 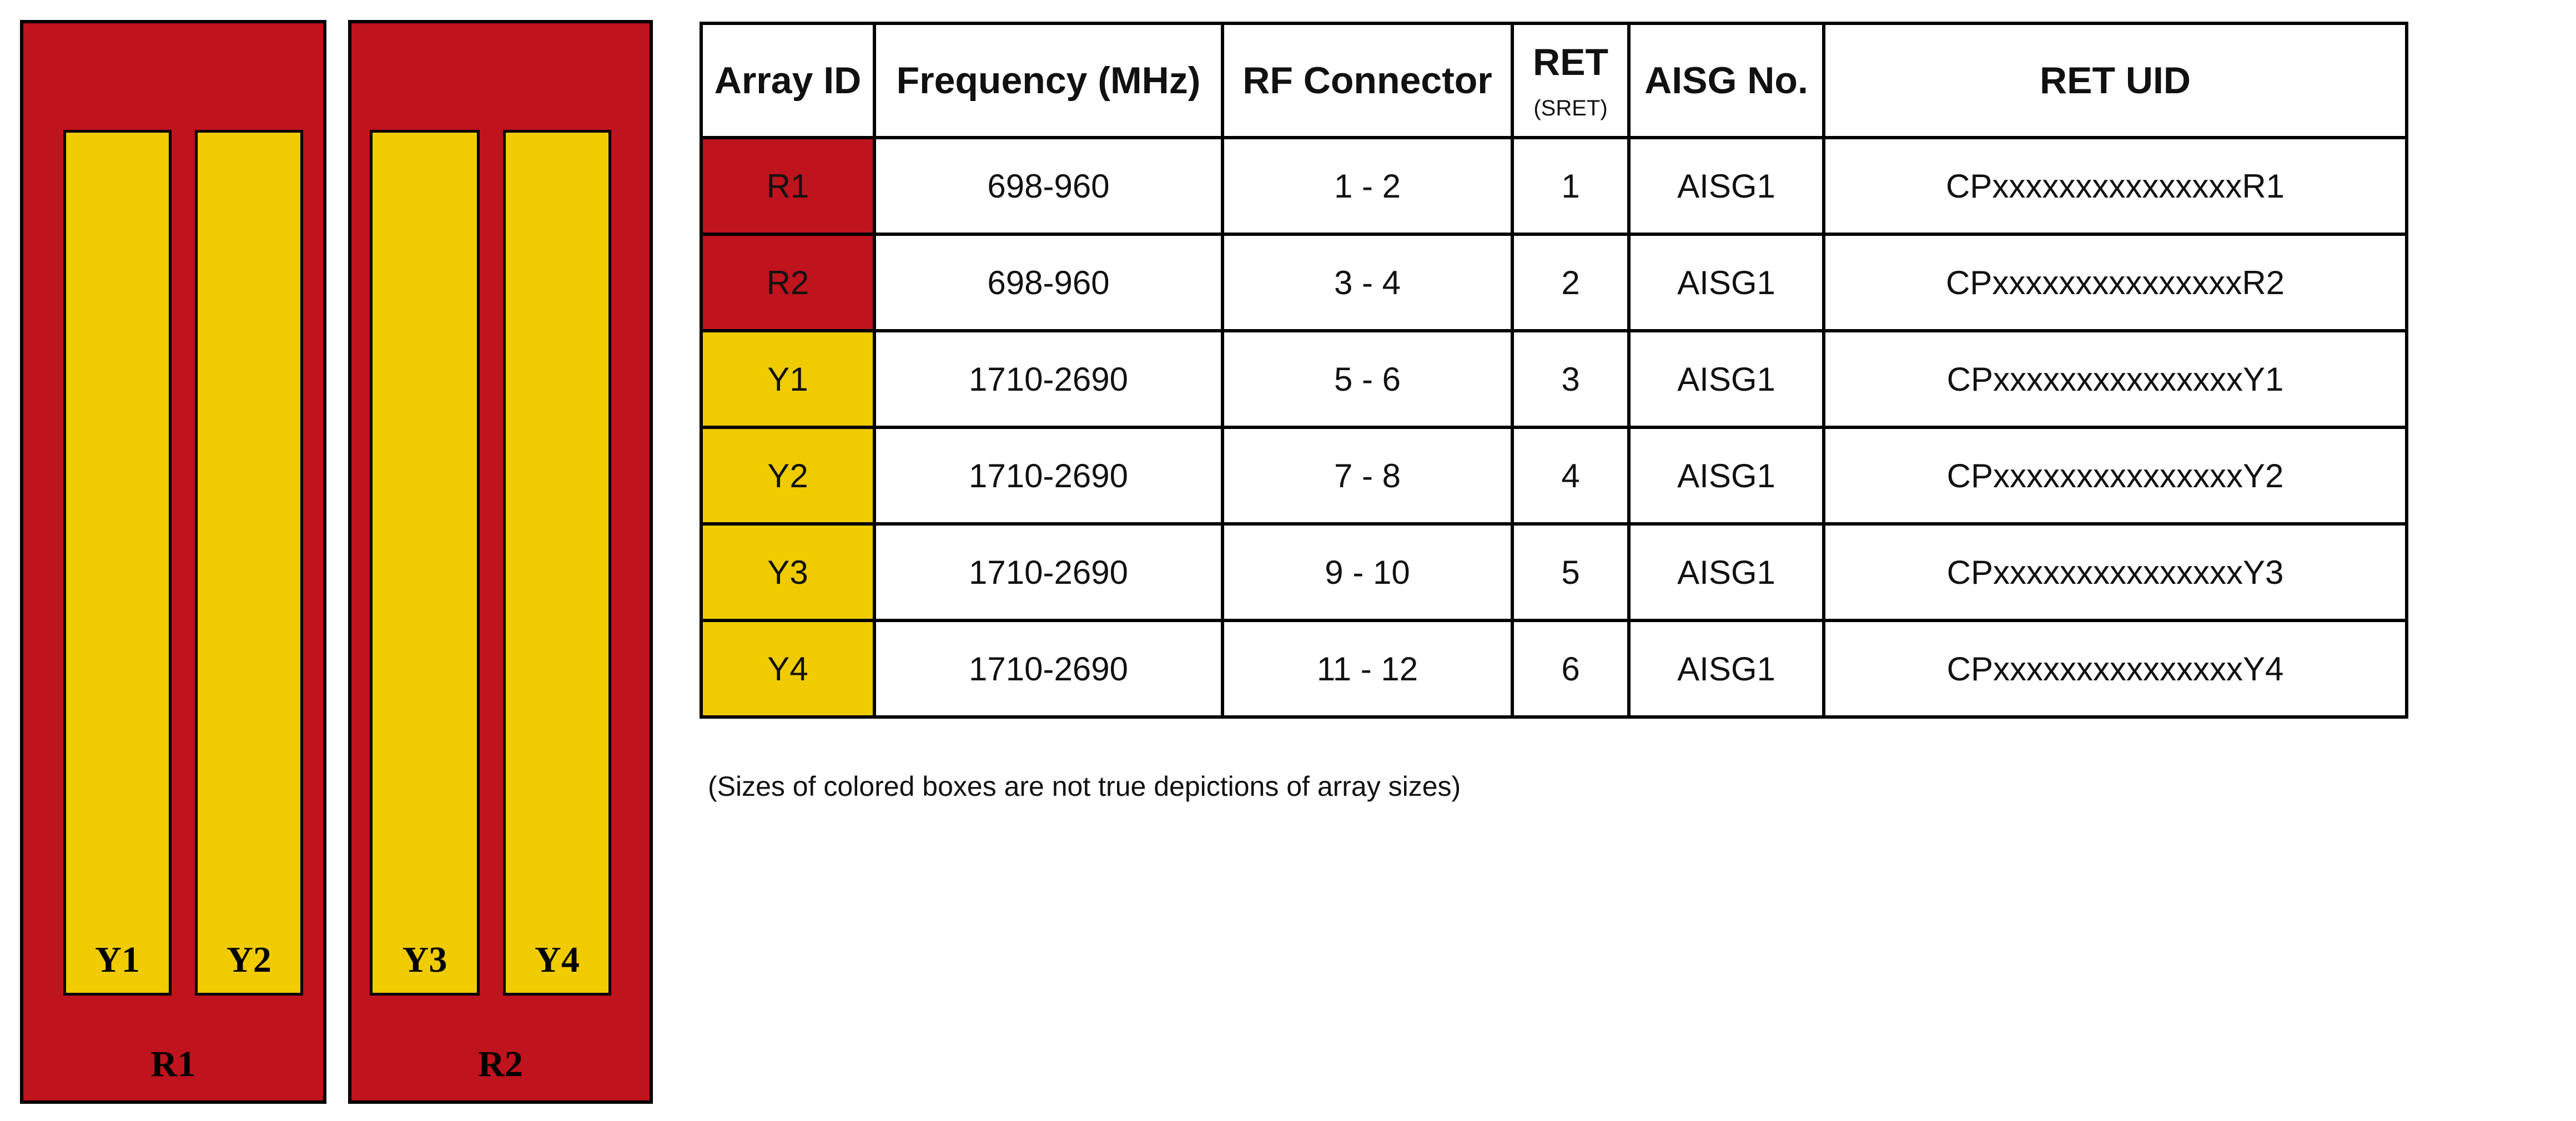 What do you see at coordinates (425, 563) in the screenshot?
I see `array-element-y3` at bounding box center [425, 563].